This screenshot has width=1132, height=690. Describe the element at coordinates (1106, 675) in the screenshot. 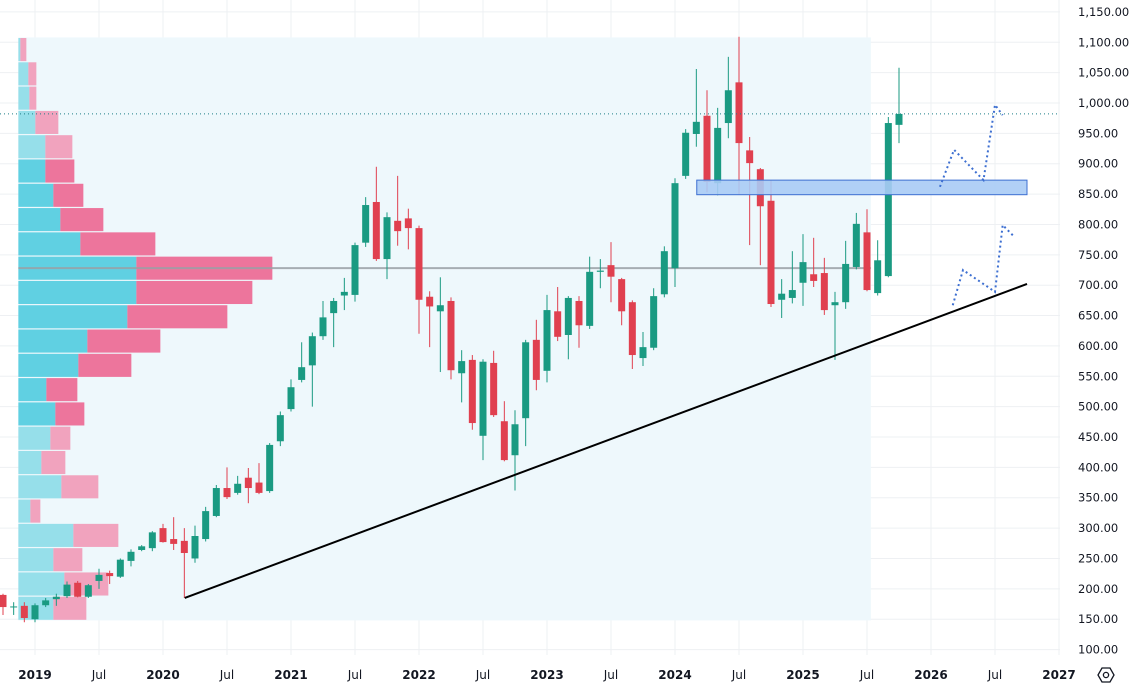

I see `settings-icon` at that location.